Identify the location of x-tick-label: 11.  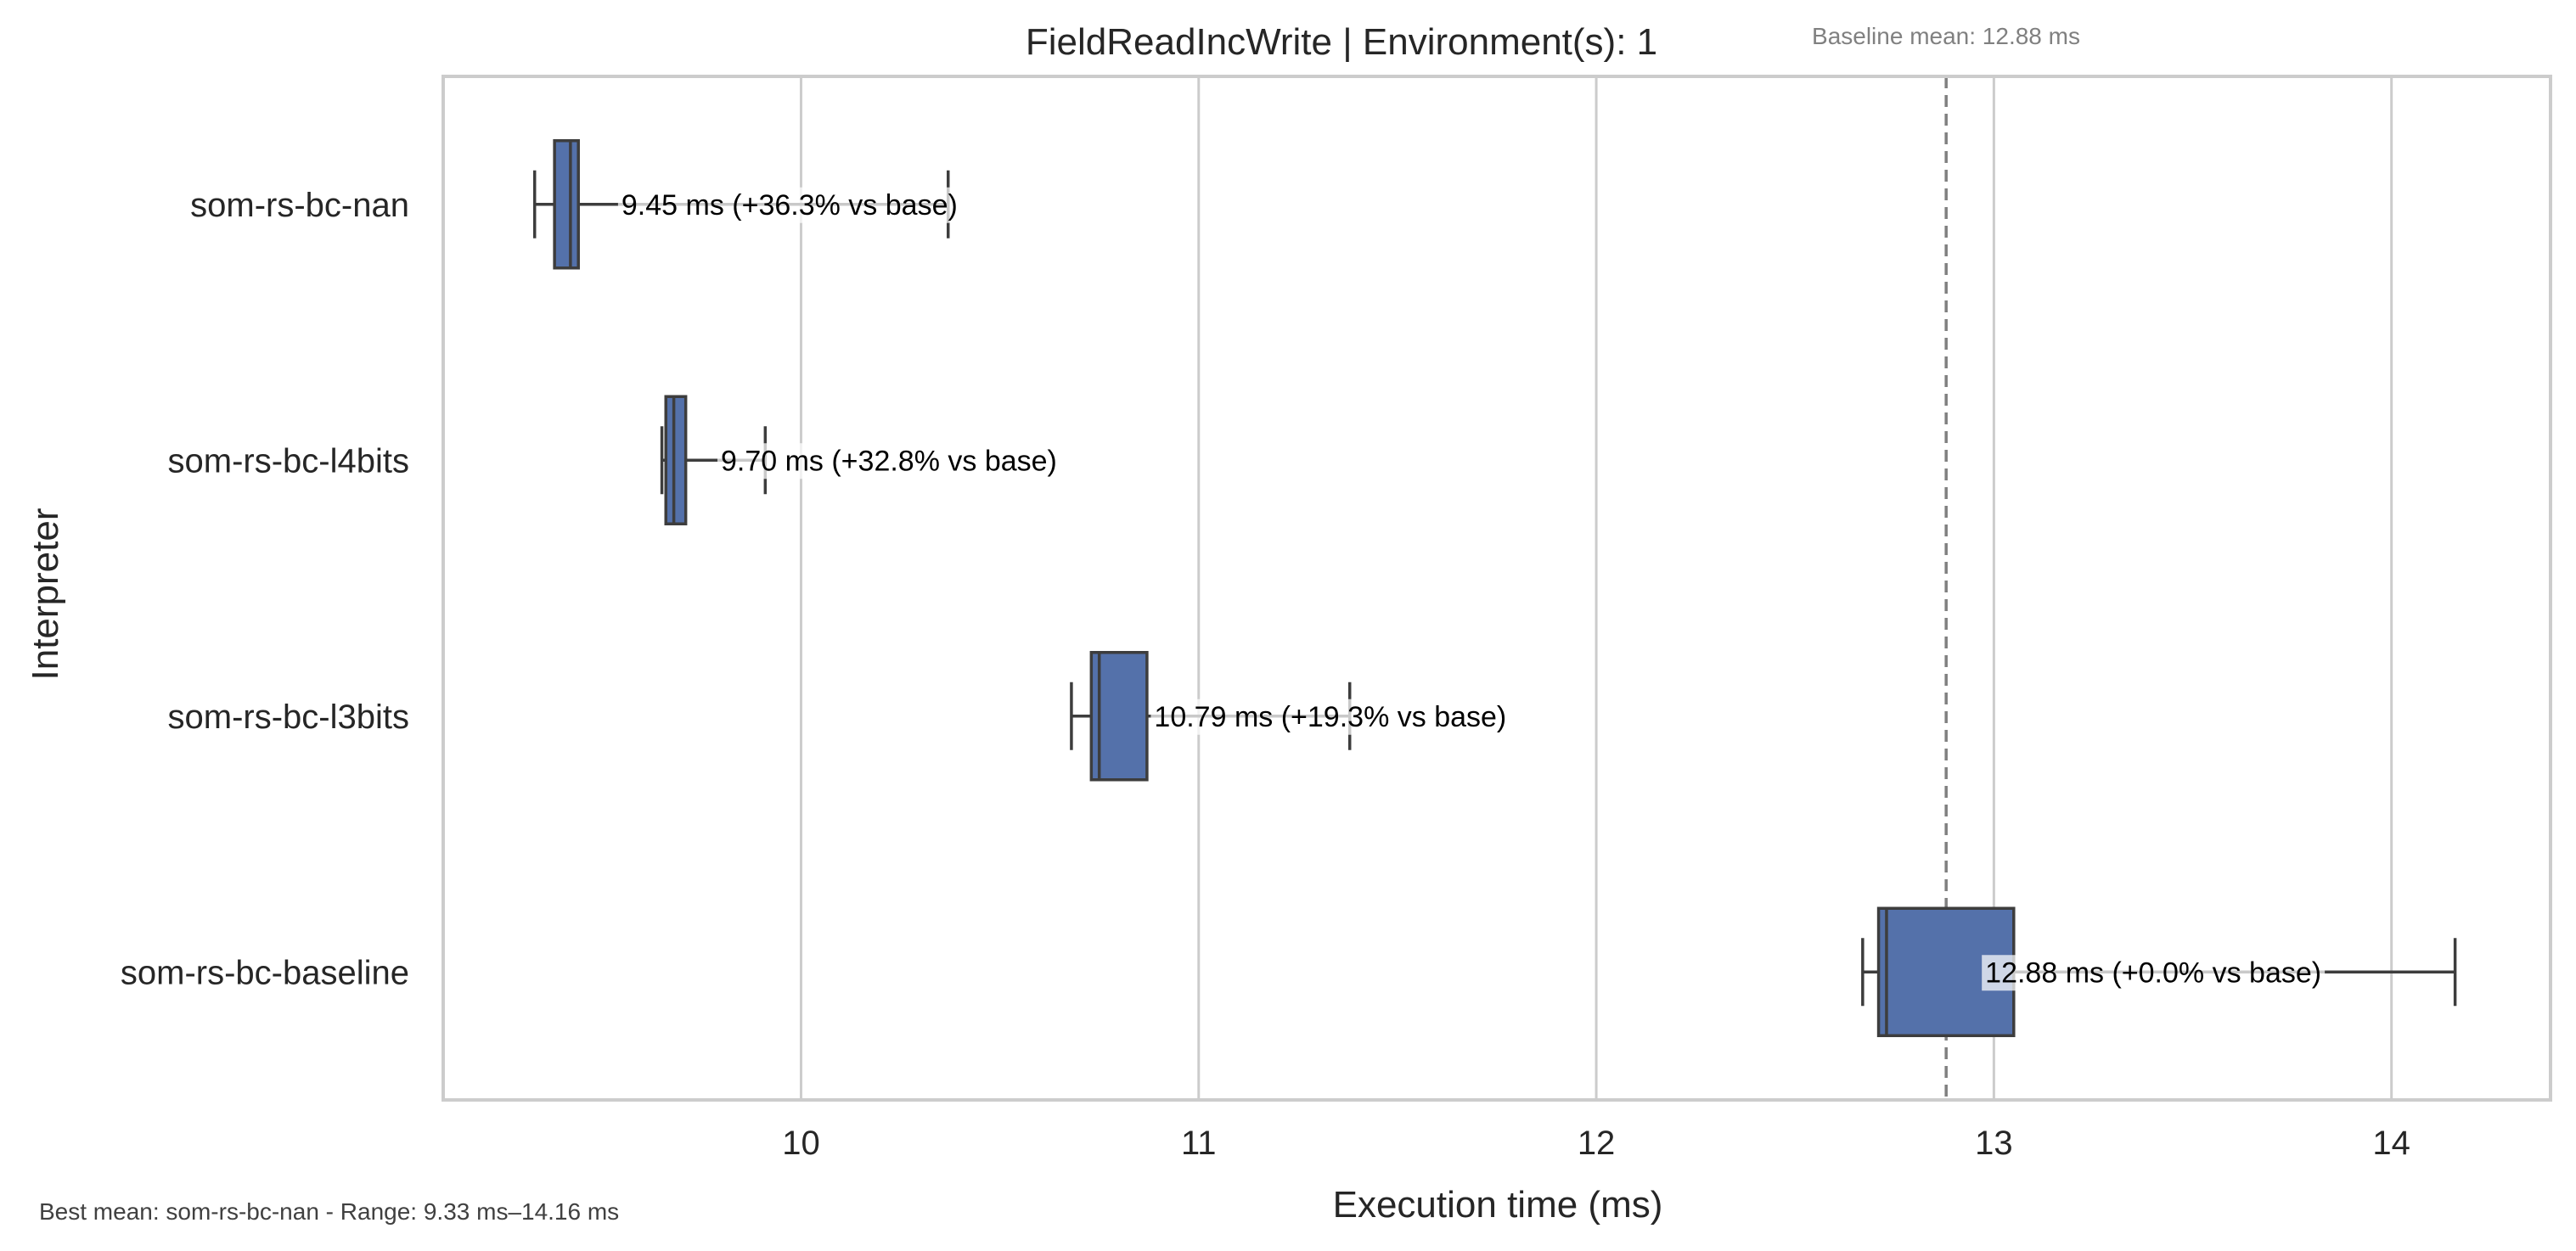
(1199, 1143).